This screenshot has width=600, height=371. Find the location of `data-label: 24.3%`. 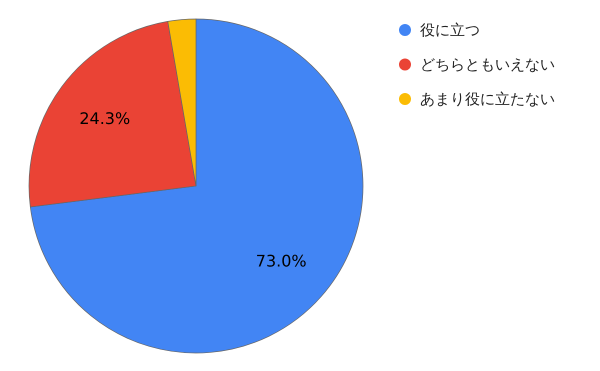

data-label: 24.3% is located at coordinates (104, 118).